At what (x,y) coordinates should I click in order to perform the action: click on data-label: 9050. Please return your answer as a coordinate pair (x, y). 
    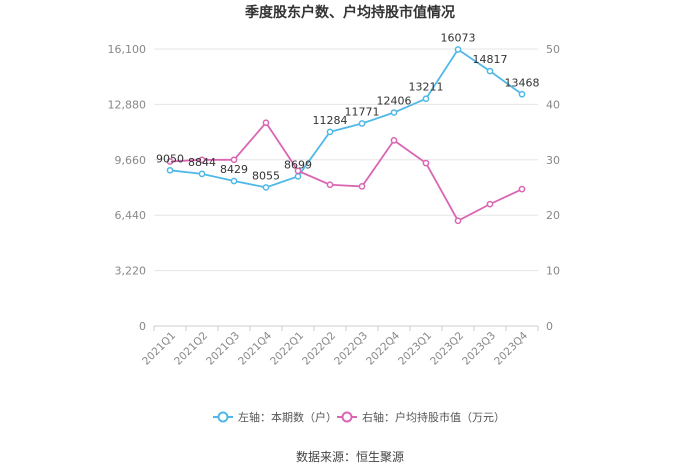
    Looking at the image, I should click on (170, 158).